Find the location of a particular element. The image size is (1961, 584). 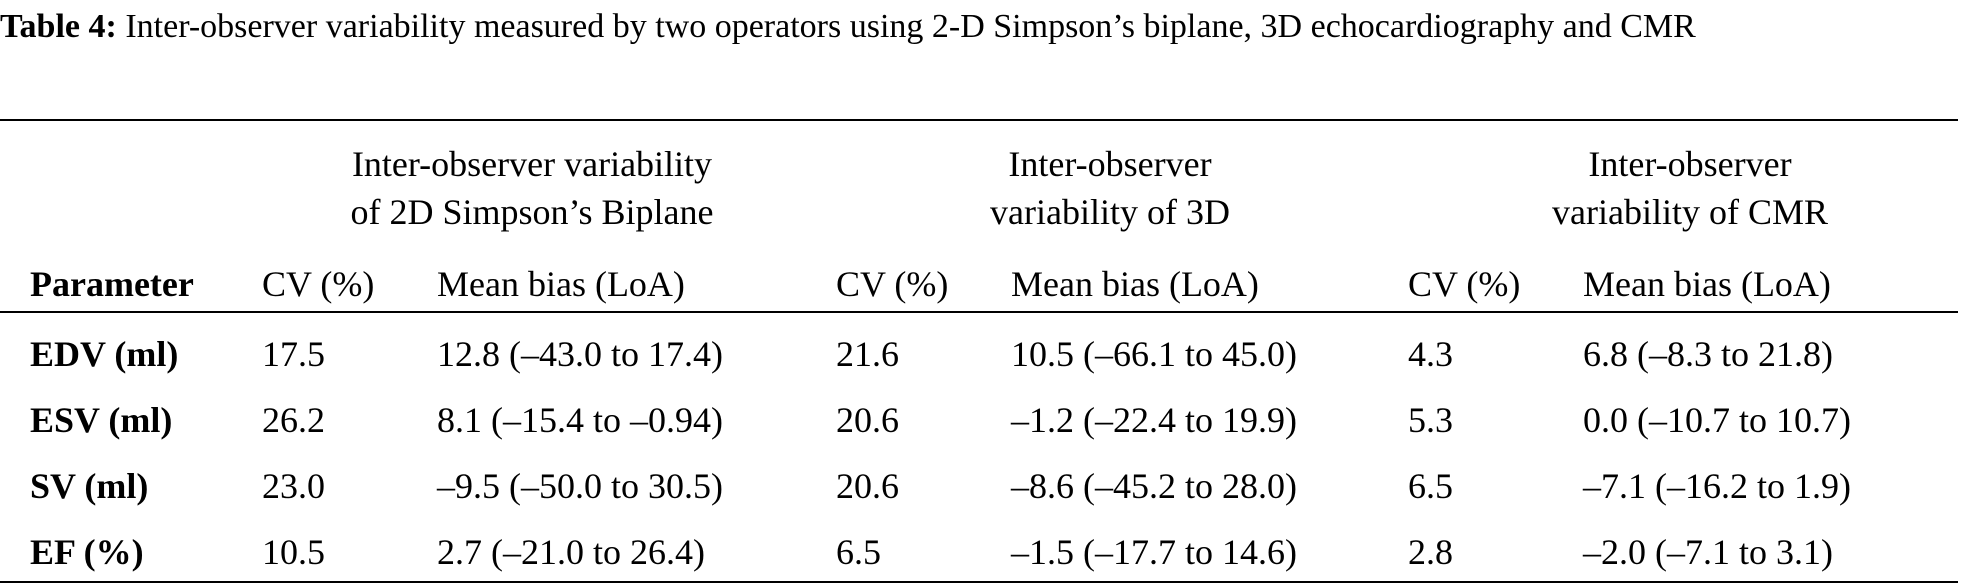

group-header-cmr-line2: variability of CMR is located at coordinates (1690, 212).